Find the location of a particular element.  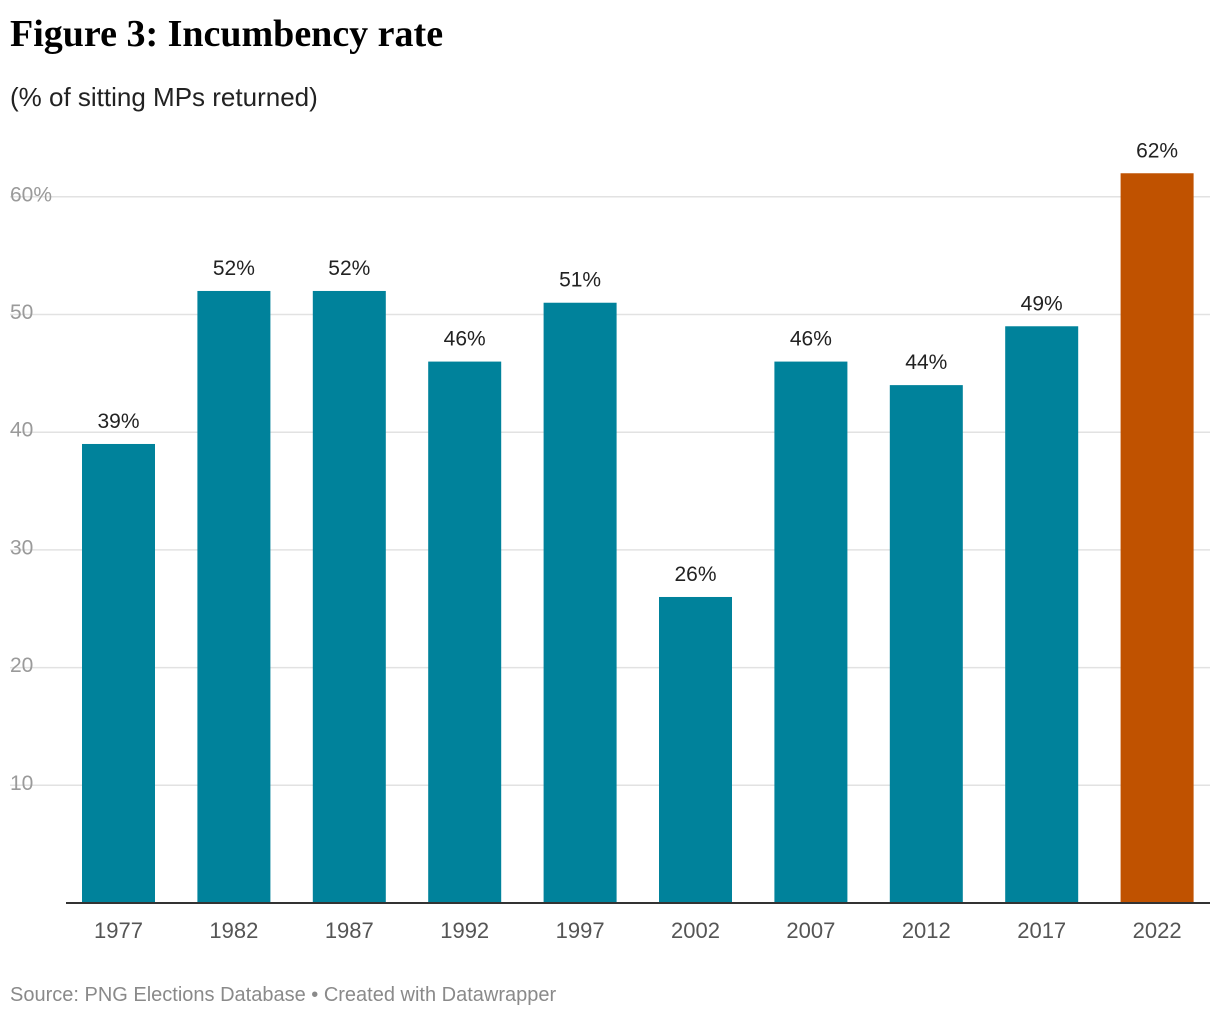

datawrapper-credit: Created with Datawrapper is located at coordinates (440, 995).